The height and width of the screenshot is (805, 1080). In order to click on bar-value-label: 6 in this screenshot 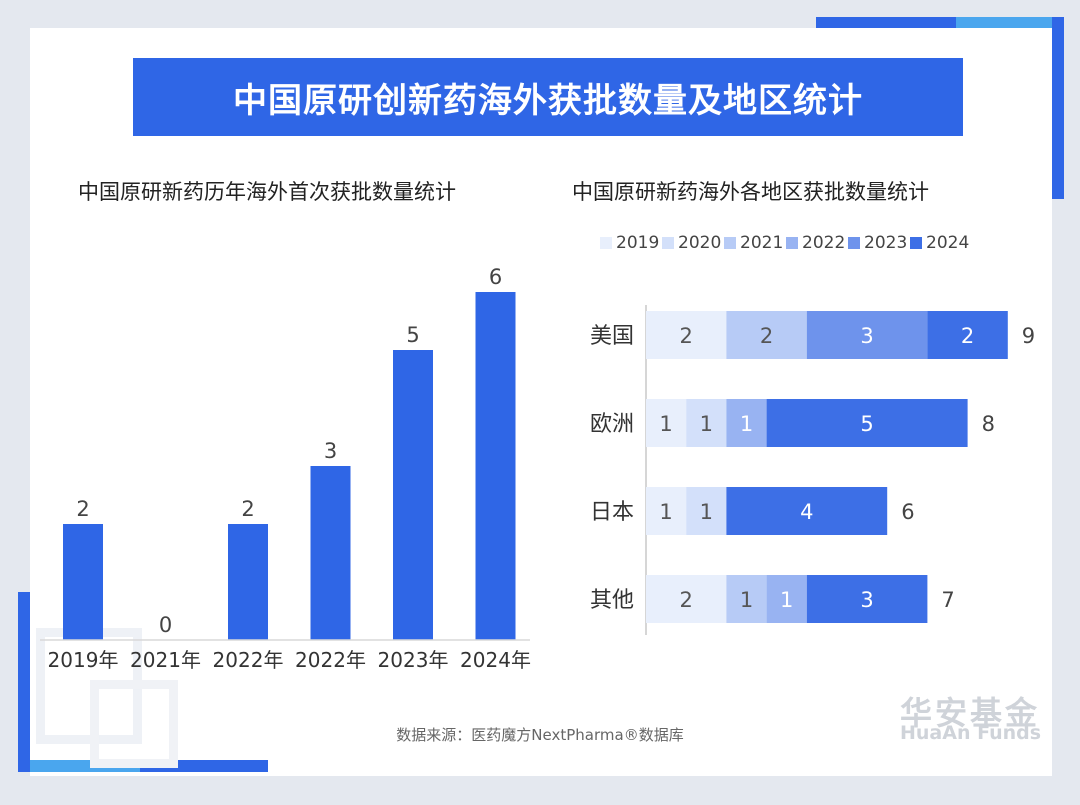, I will do `click(495, 277)`.